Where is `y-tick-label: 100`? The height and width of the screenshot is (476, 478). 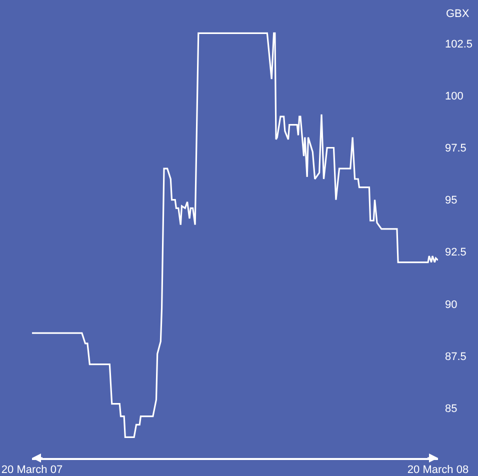 y-tick-label: 100 is located at coordinates (454, 96).